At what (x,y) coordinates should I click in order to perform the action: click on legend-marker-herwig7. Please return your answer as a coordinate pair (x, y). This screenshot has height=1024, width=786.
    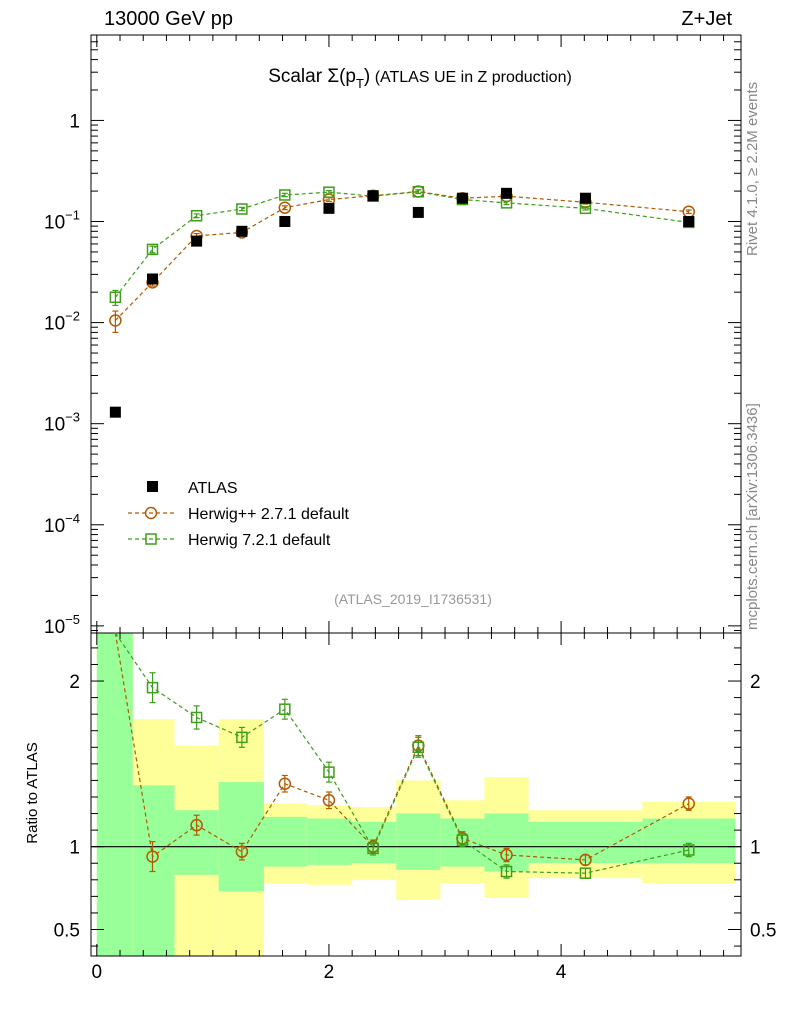
    Looking at the image, I should click on (151, 539).